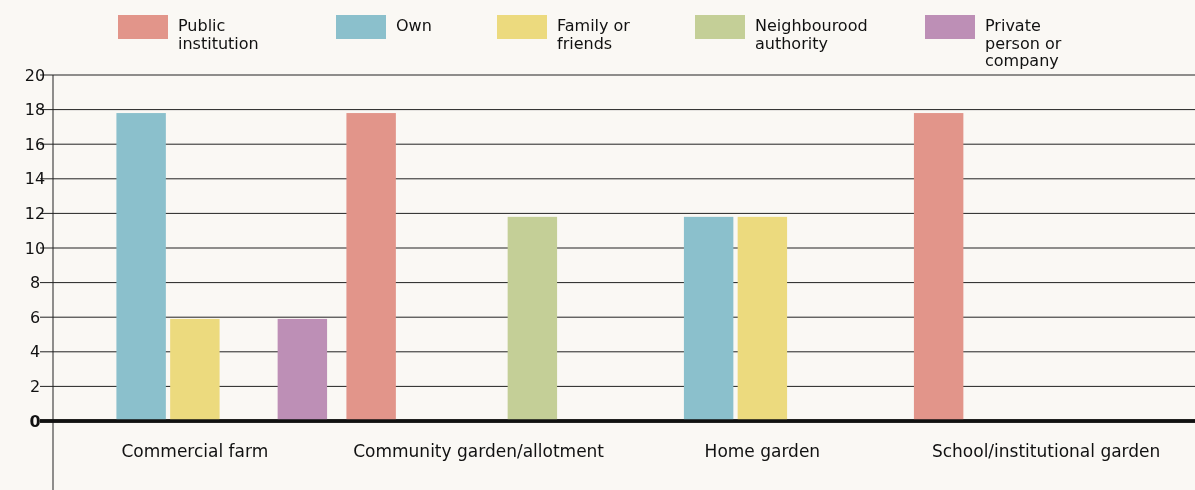  I want to click on y-tick-label: 8, so click(35, 283).